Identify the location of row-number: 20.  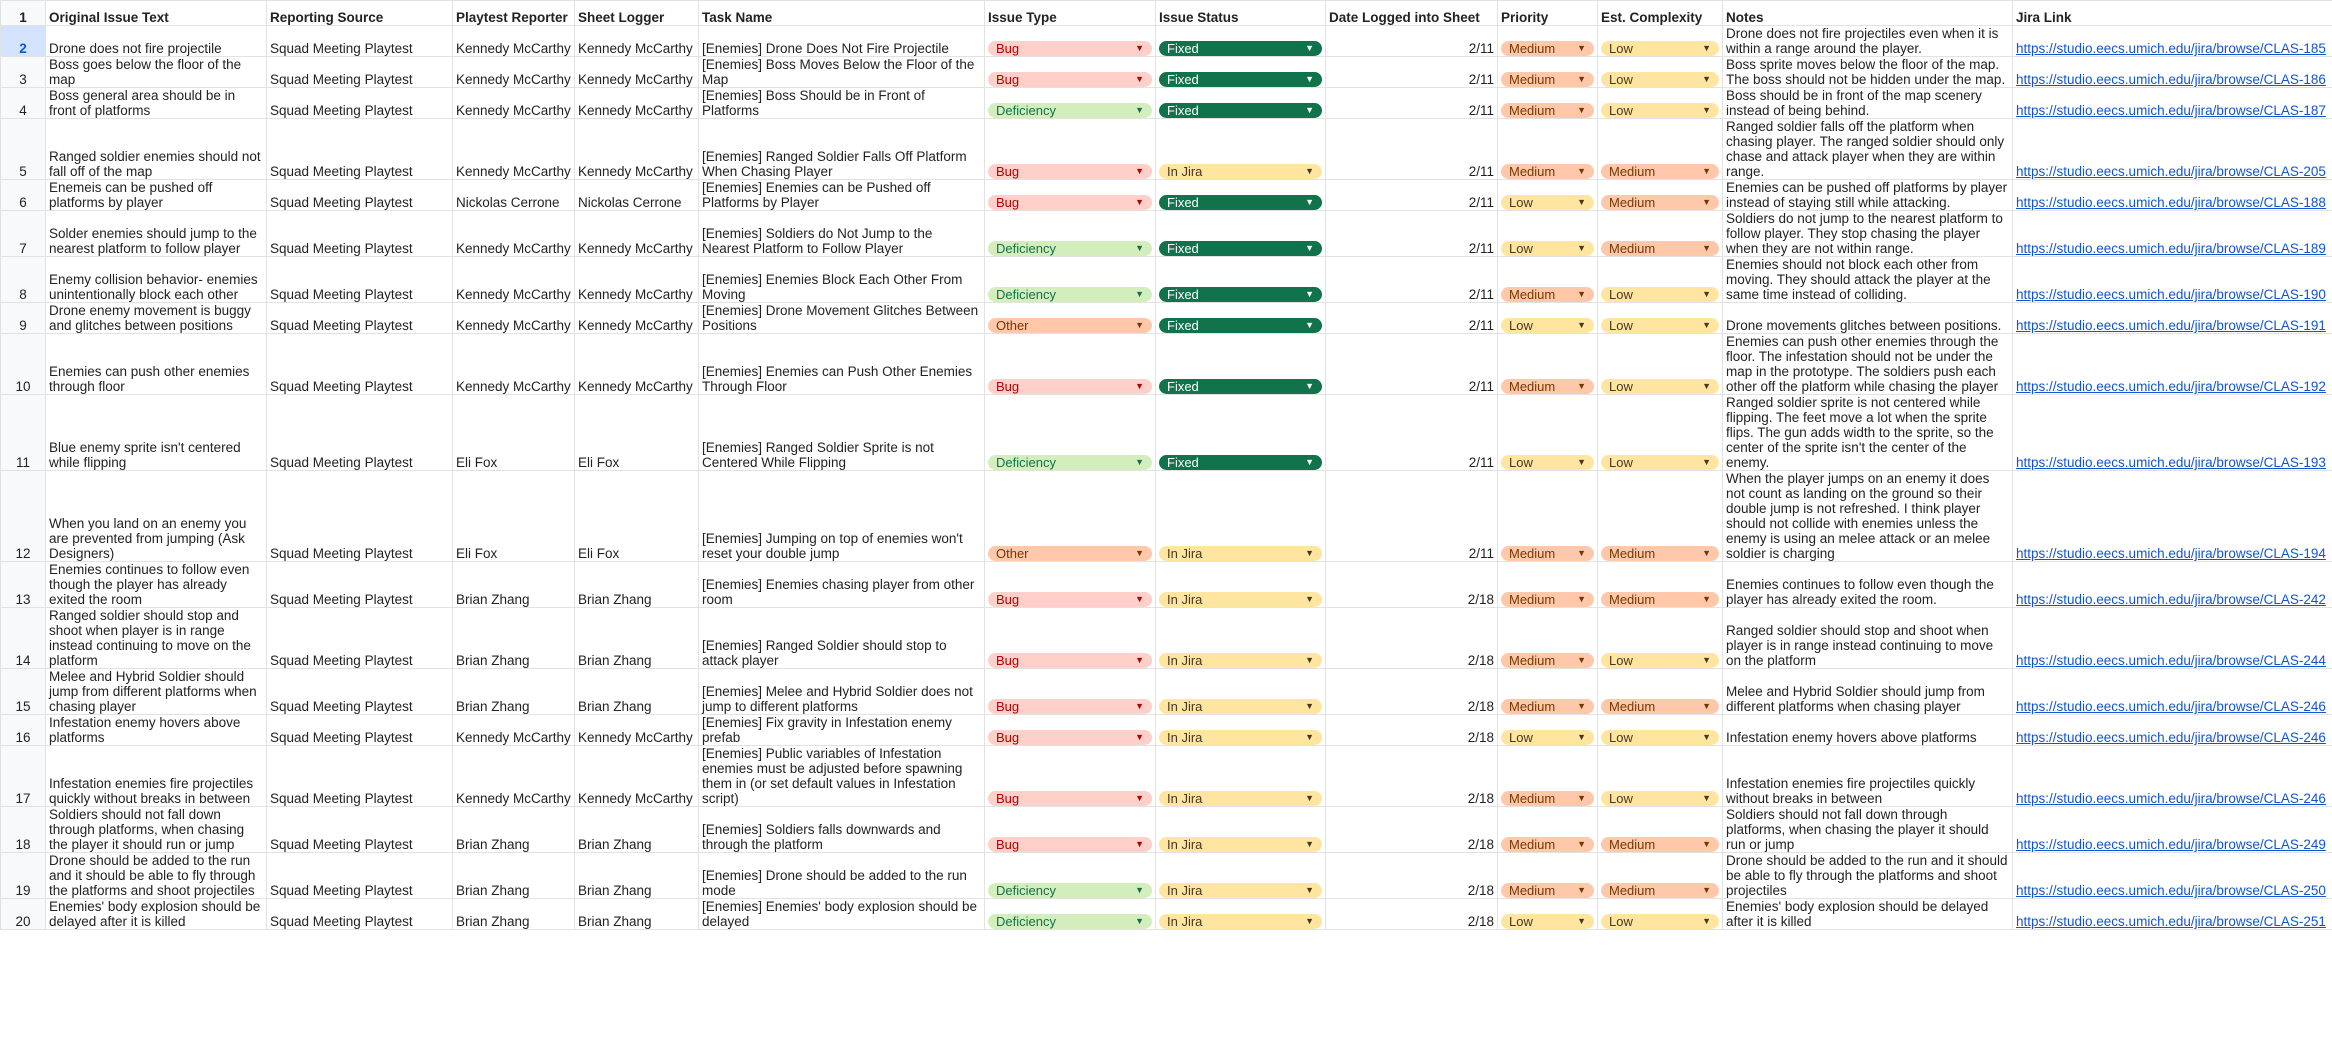
(23, 914).